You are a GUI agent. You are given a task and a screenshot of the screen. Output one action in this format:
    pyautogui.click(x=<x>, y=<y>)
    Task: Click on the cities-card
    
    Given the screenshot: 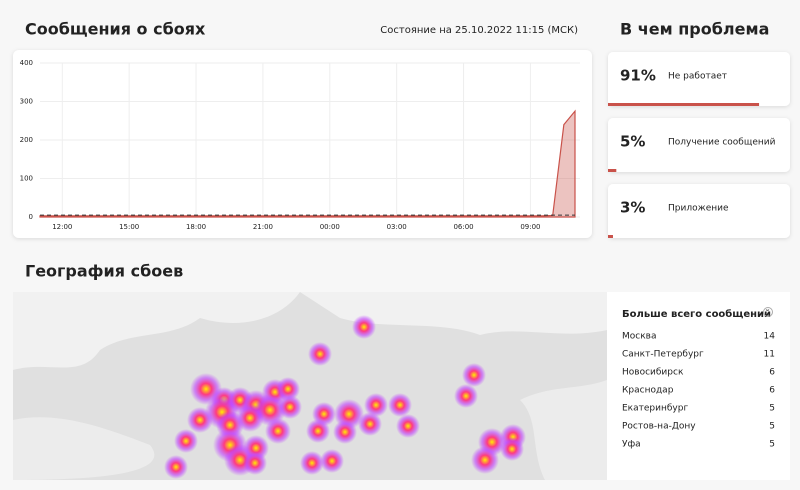 What is the action you would take?
    pyautogui.click(x=698, y=386)
    